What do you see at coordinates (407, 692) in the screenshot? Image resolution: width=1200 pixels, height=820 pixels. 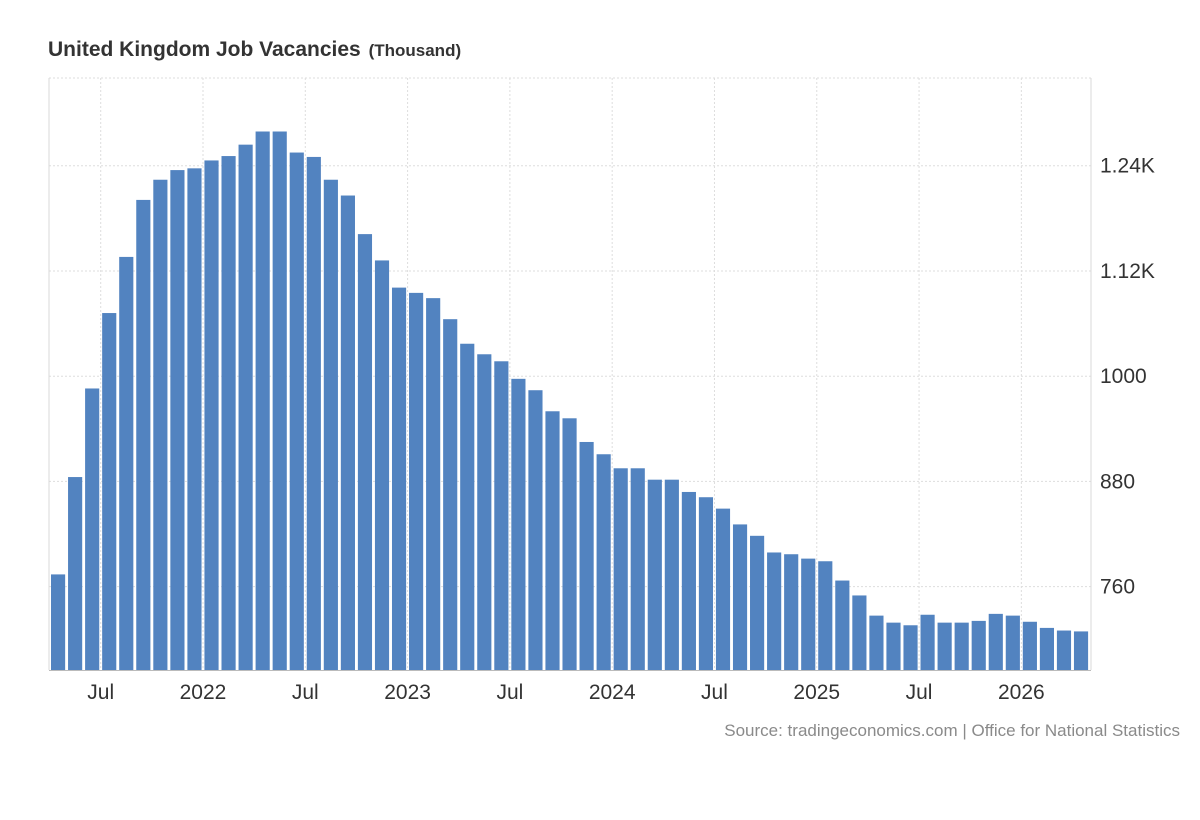 I see `x-tick-label: 2023` at bounding box center [407, 692].